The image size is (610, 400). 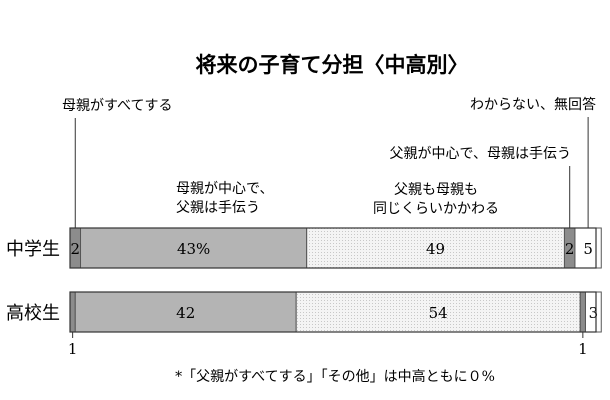 What do you see at coordinates (218, 208) in the screenshot?
I see `series-callout: 父親は手伝う` at bounding box center [218, 208].